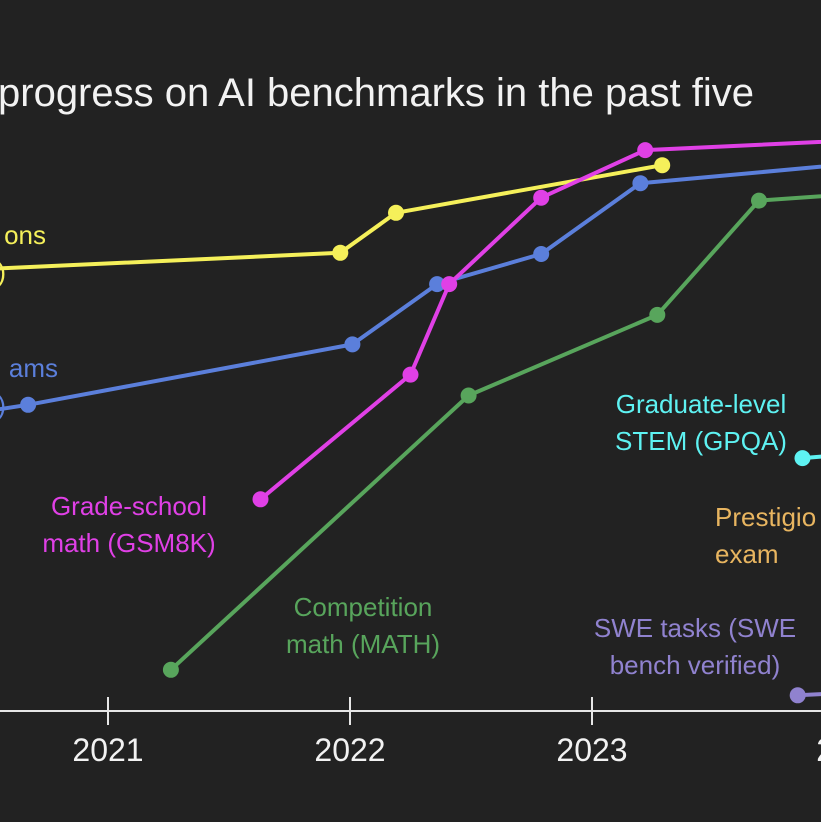 This screenshot has height=822, width=821. I want to click on series-label-cyan-line-1: STEM (GPQA), so click(701, 441).